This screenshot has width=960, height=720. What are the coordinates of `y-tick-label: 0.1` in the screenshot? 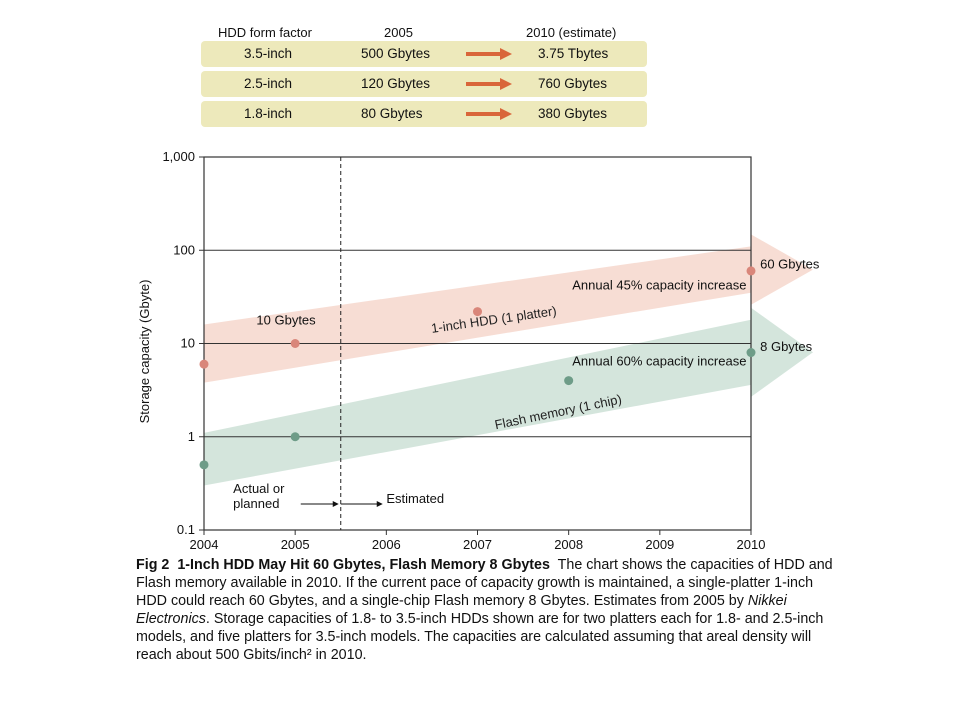 It's located at (186, 529).